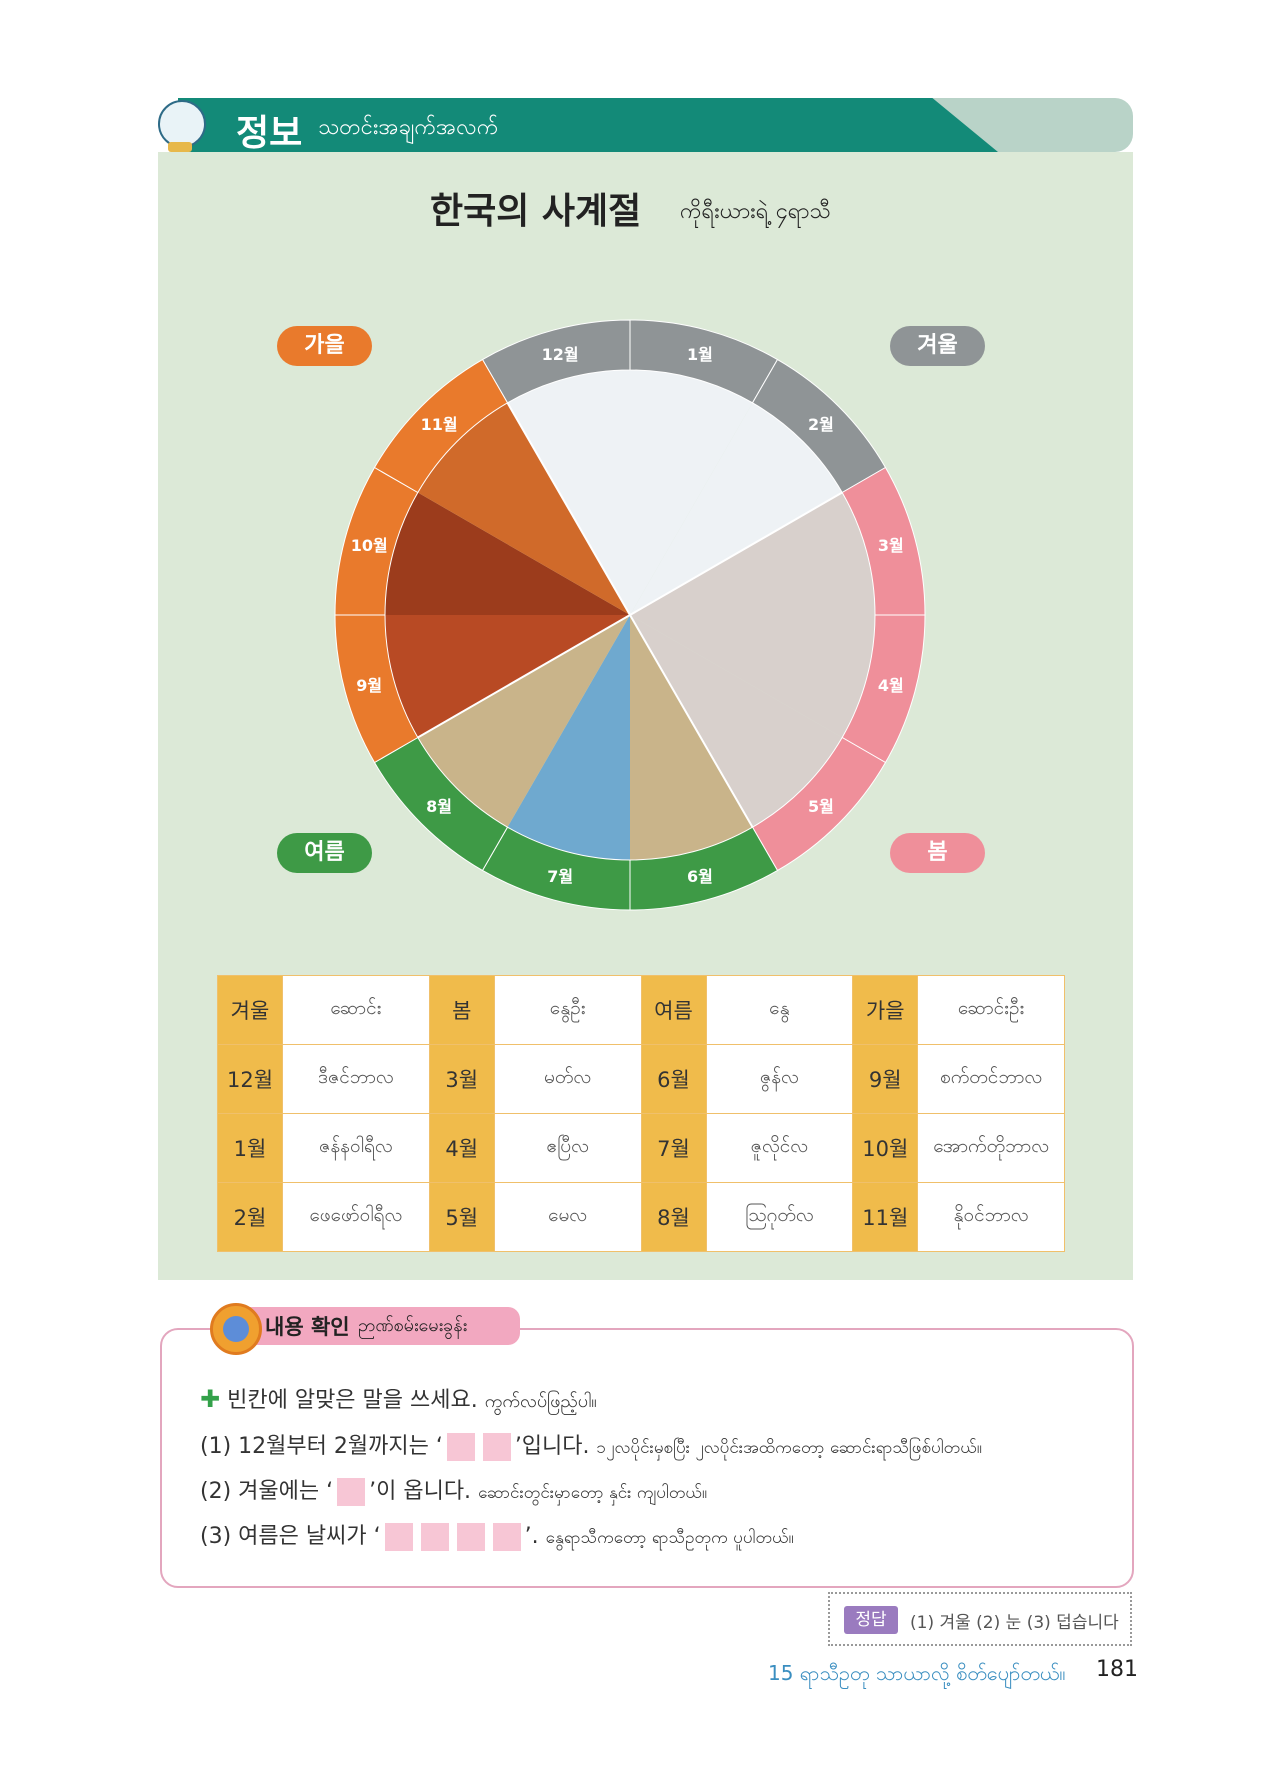 Image resolution: width=1265 pixels, height=1777 pixels. Describe the element at coordinates (369, 685) in the screenshot. I see `month-label: 9월` at that location.